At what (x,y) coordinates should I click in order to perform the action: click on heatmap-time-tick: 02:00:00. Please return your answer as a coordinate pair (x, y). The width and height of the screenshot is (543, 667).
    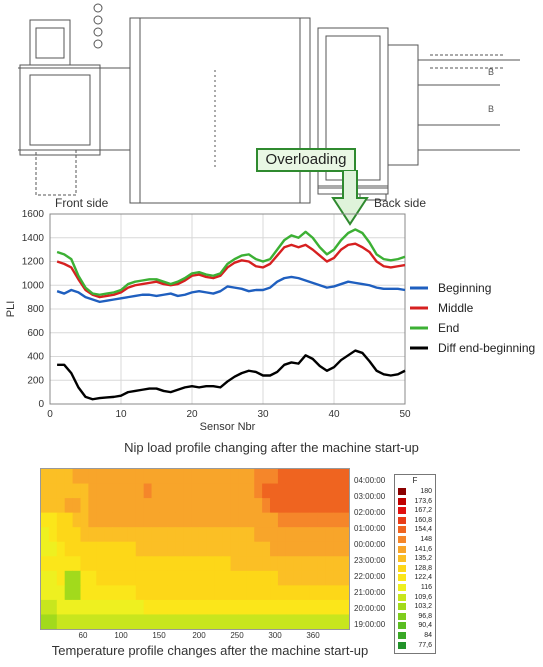
    Looking at the image, I should click on (370, 512).